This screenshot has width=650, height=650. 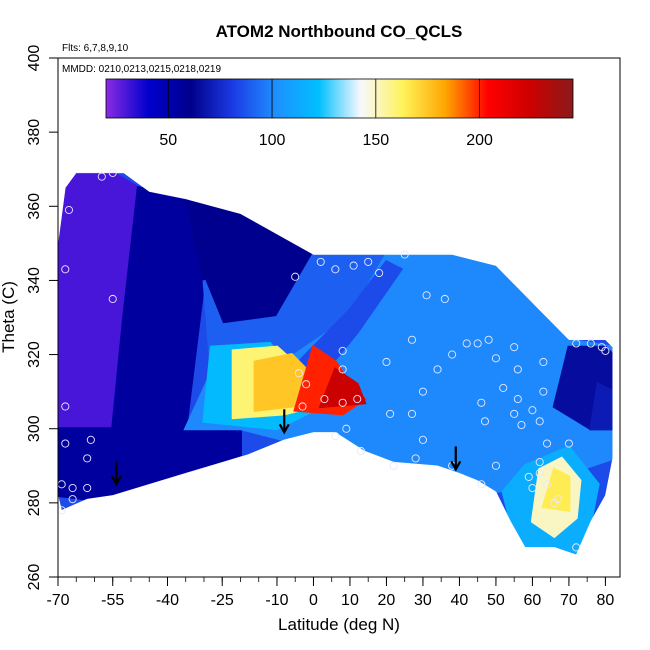 I want to click on y-axis: 260 280 300 320 340 360 380 400, so click(x=42, y=318).